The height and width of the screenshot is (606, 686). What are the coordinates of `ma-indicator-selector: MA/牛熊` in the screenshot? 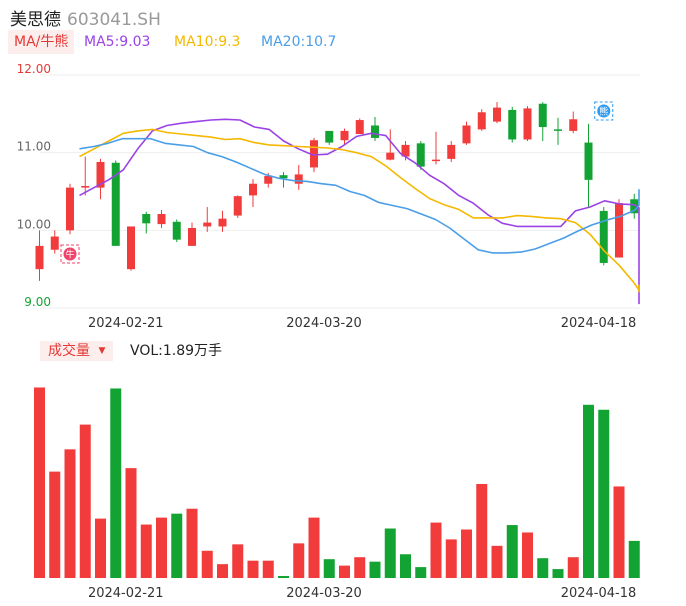 It's located at (41, 42).